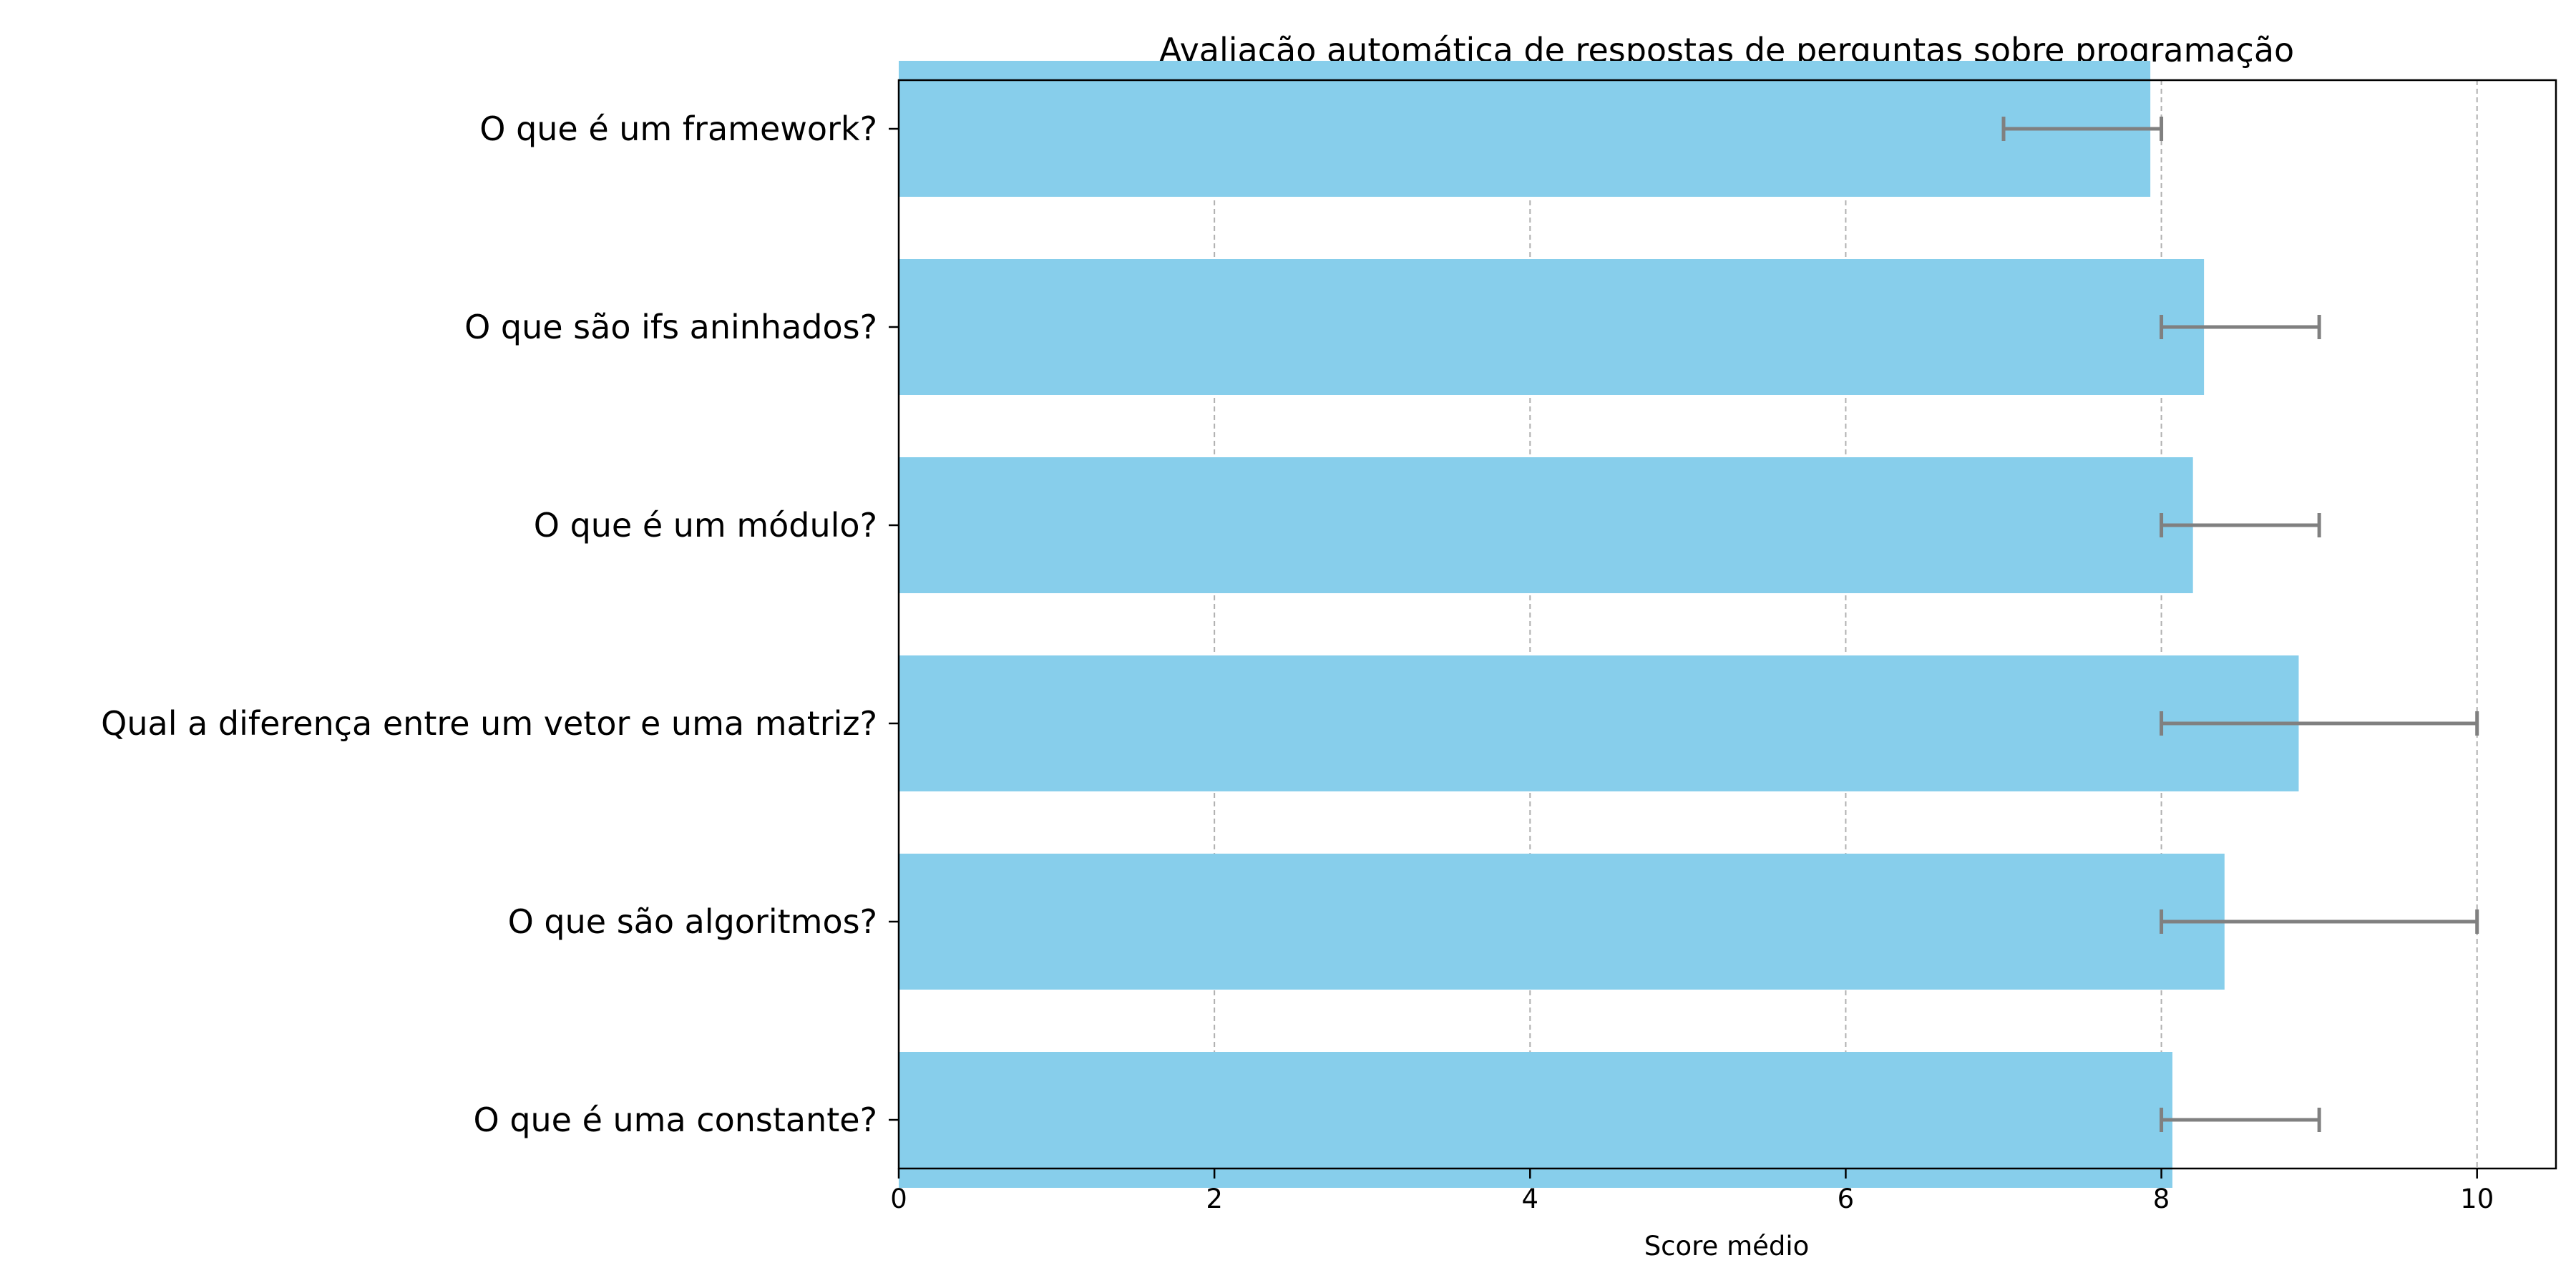 This screenshot has width=2576, height=1288. What do you see at coordinates (1530, 1199) in the screenshot?
I see `x-tick-label-2: 4` at bounding box center [1530, 1199].